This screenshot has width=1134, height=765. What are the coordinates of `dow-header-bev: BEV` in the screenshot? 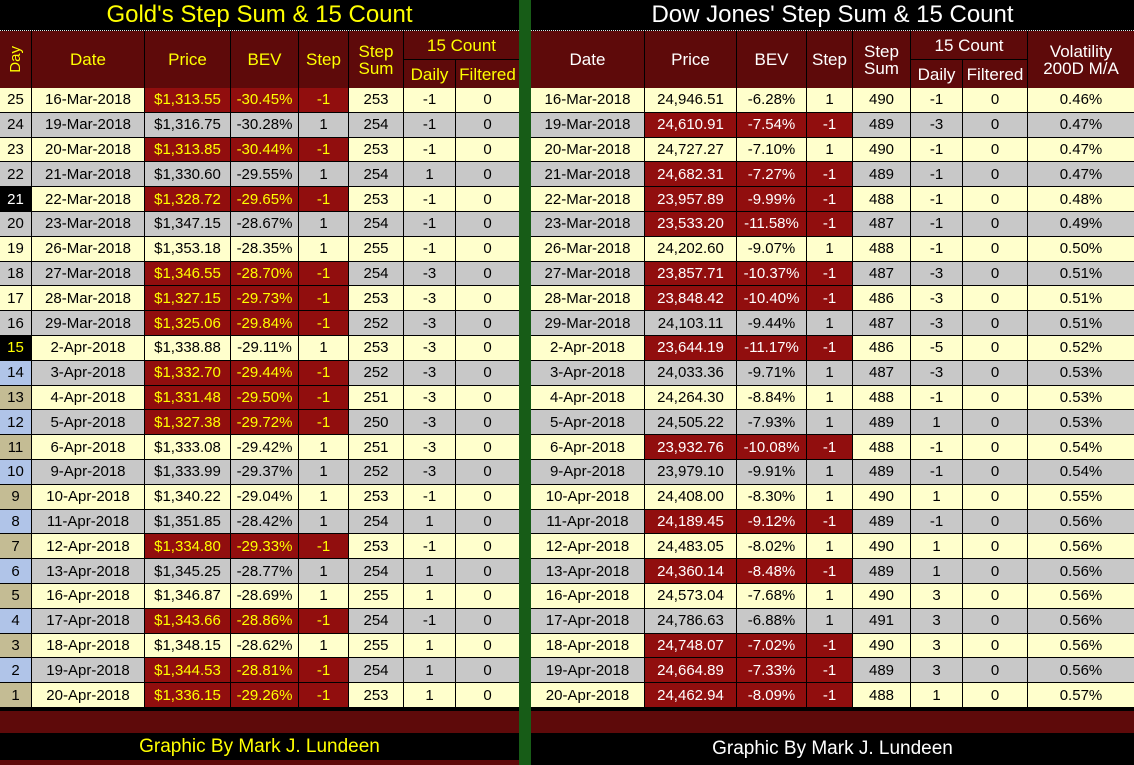 It's located at (771, 59).